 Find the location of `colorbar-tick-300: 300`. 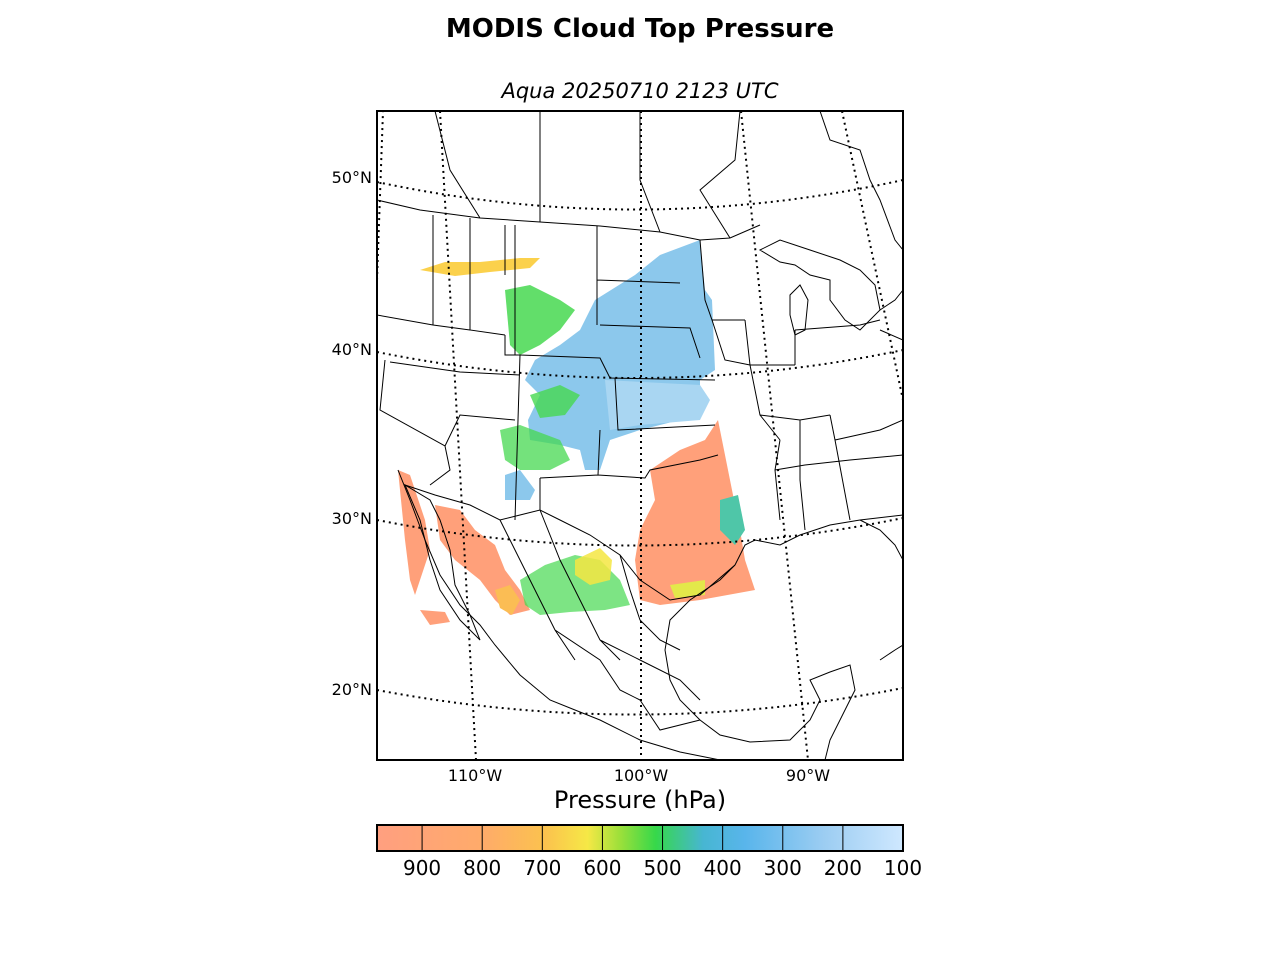

colorbar-tick-300: 300 is located at coordinates (782, 868).